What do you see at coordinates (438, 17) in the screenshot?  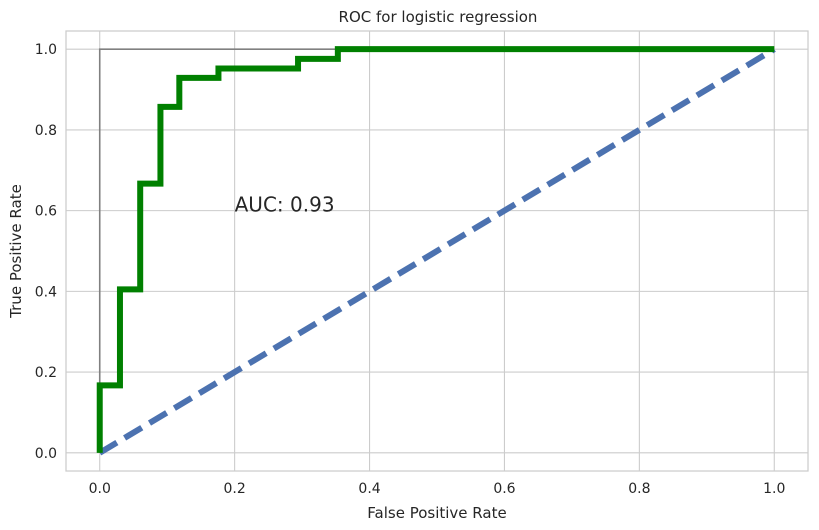 I see `chart-title: ROC for logistic regression` at bounding box center [438, 17].